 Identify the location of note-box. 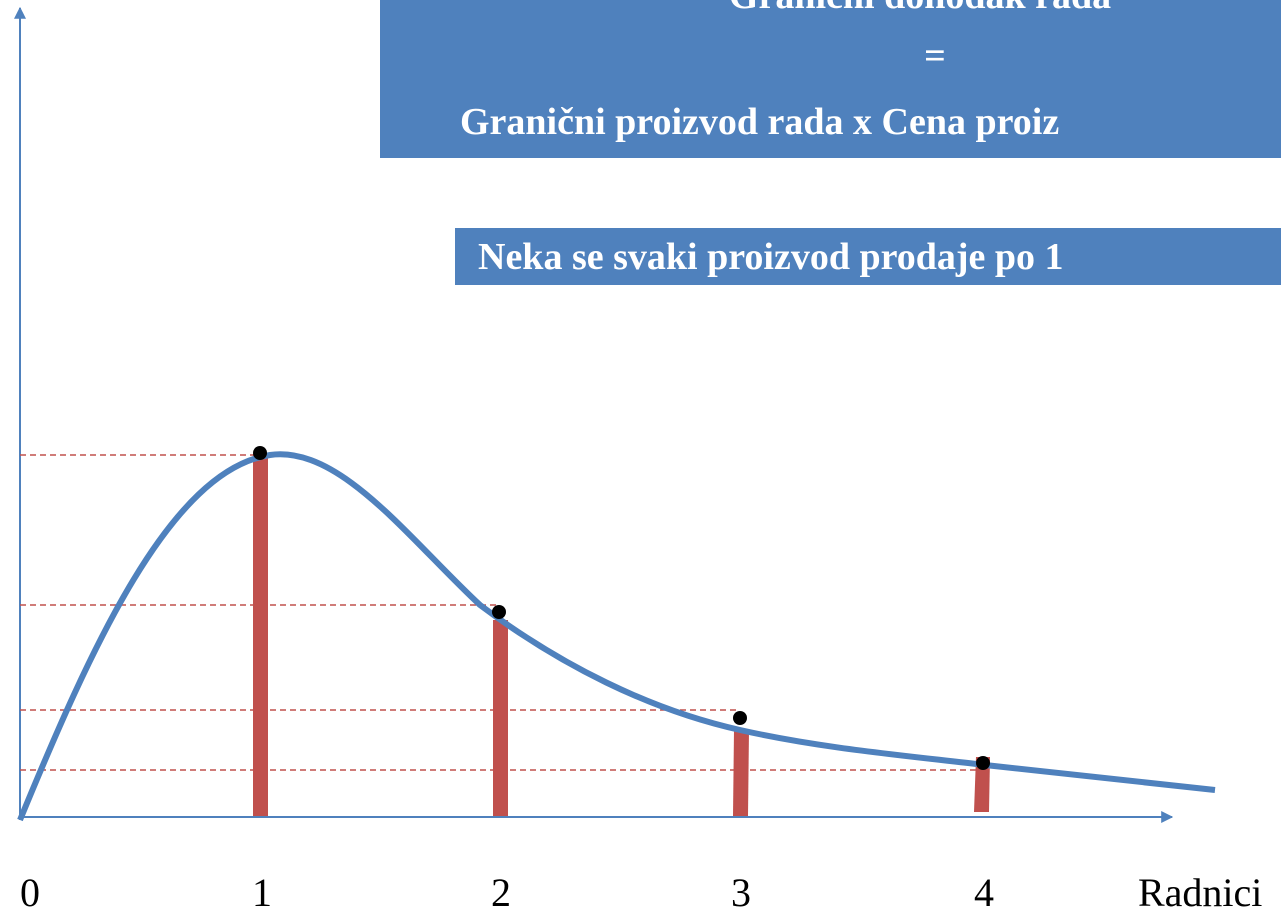
(868, 256).